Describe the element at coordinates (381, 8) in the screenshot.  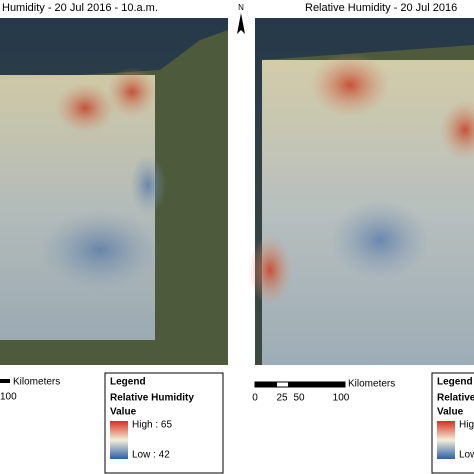
I see `map-title: Relative Humidity - 20 Jul 2016` at that location.